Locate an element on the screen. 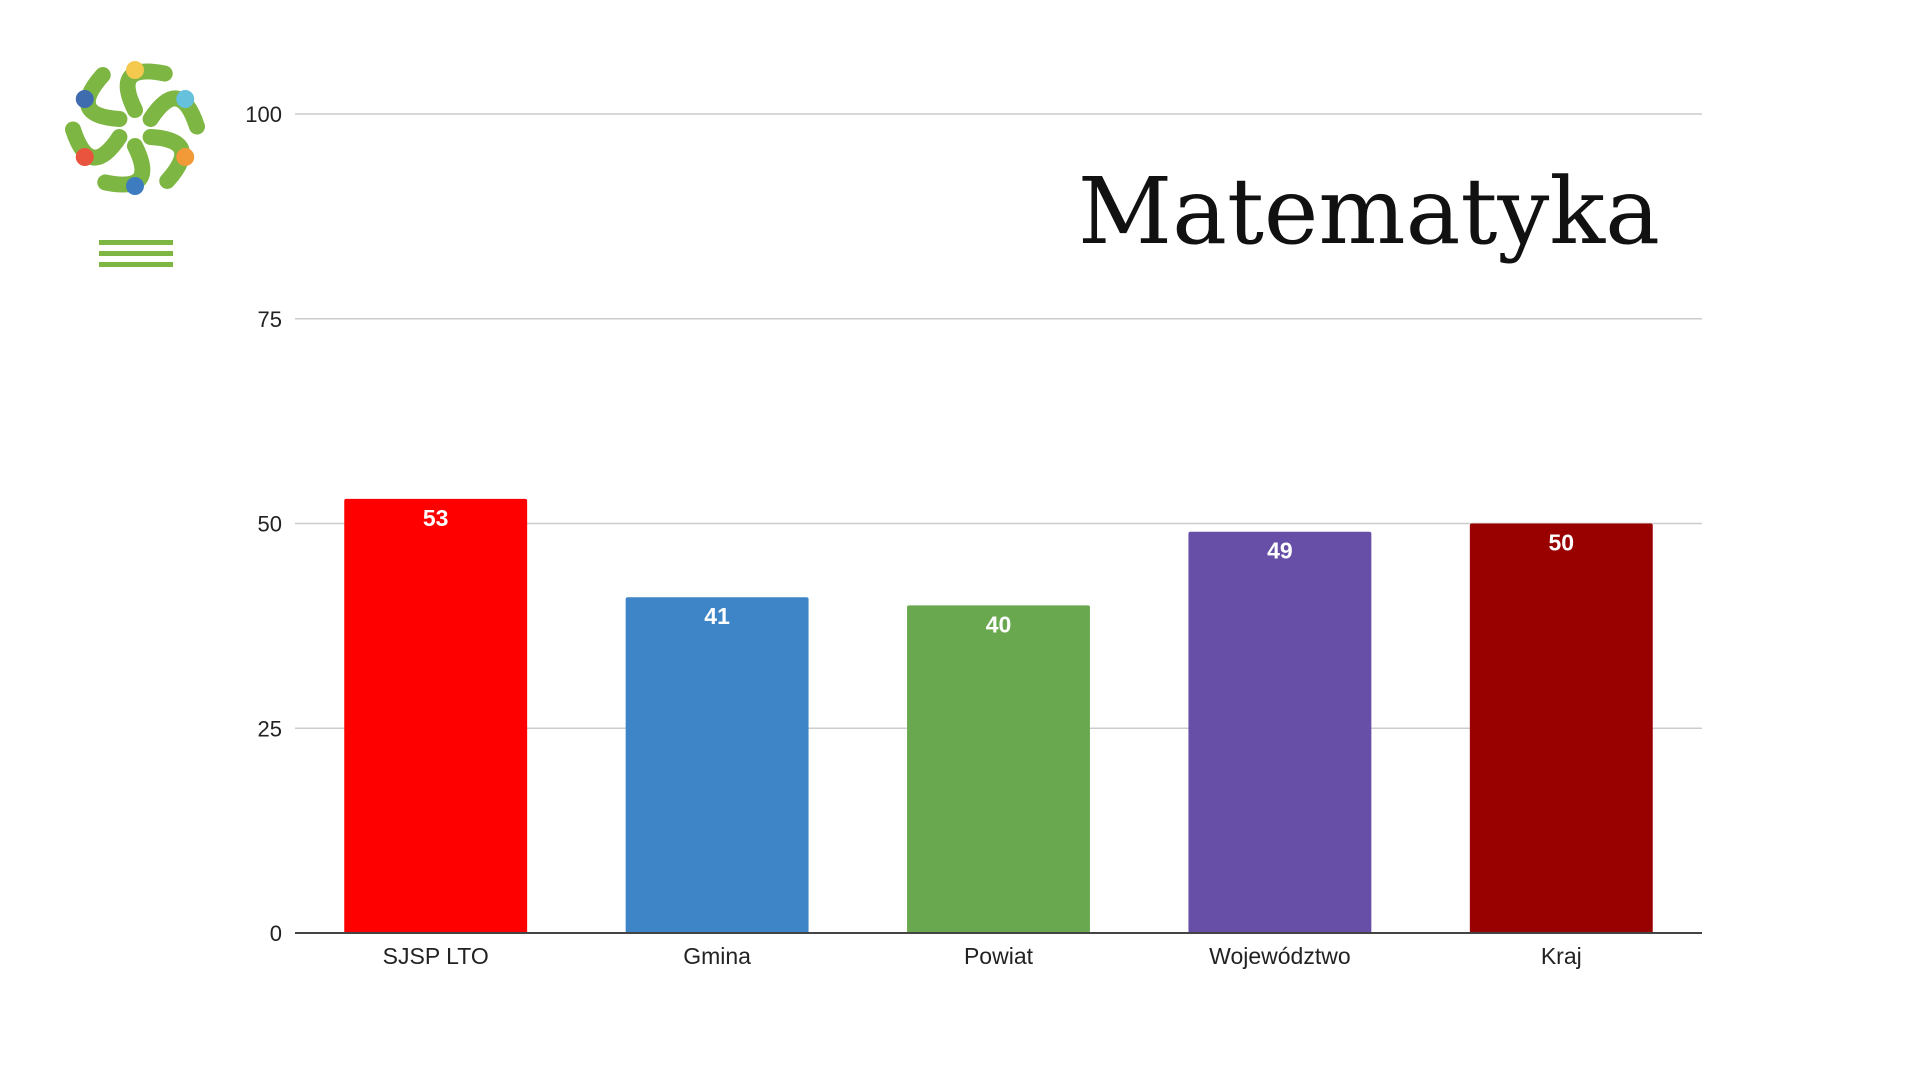 The image size is (1920, 1080). y-tick-label: 75 is located at coordinates (270, 319).